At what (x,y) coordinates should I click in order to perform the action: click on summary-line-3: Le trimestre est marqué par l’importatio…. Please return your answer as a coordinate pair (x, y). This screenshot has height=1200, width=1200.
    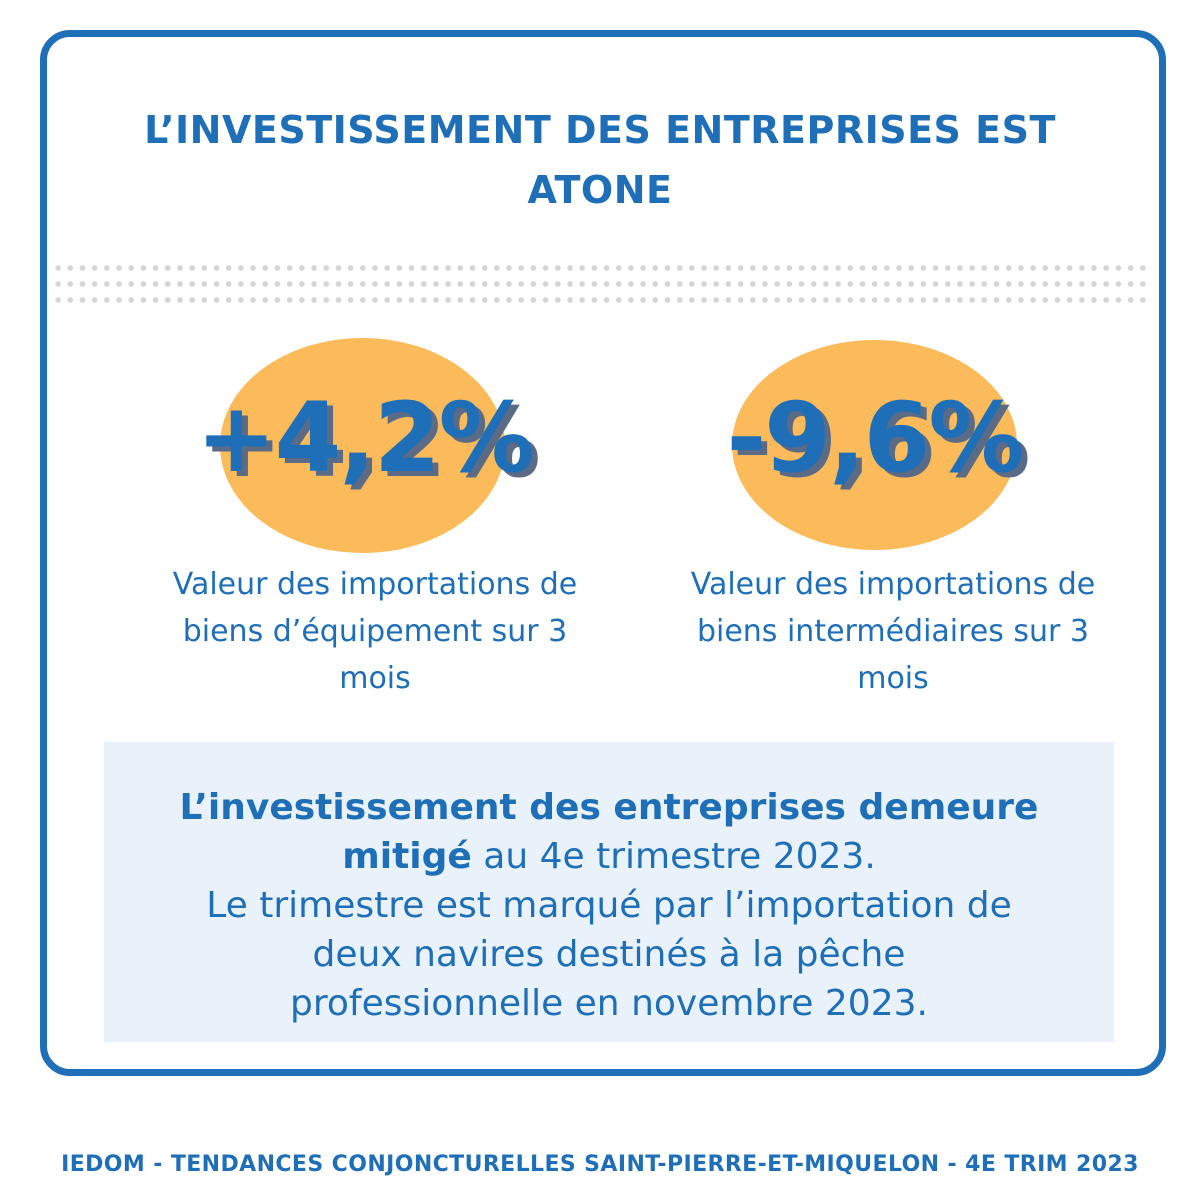
    Looking at the image, I should click on (609, 905).